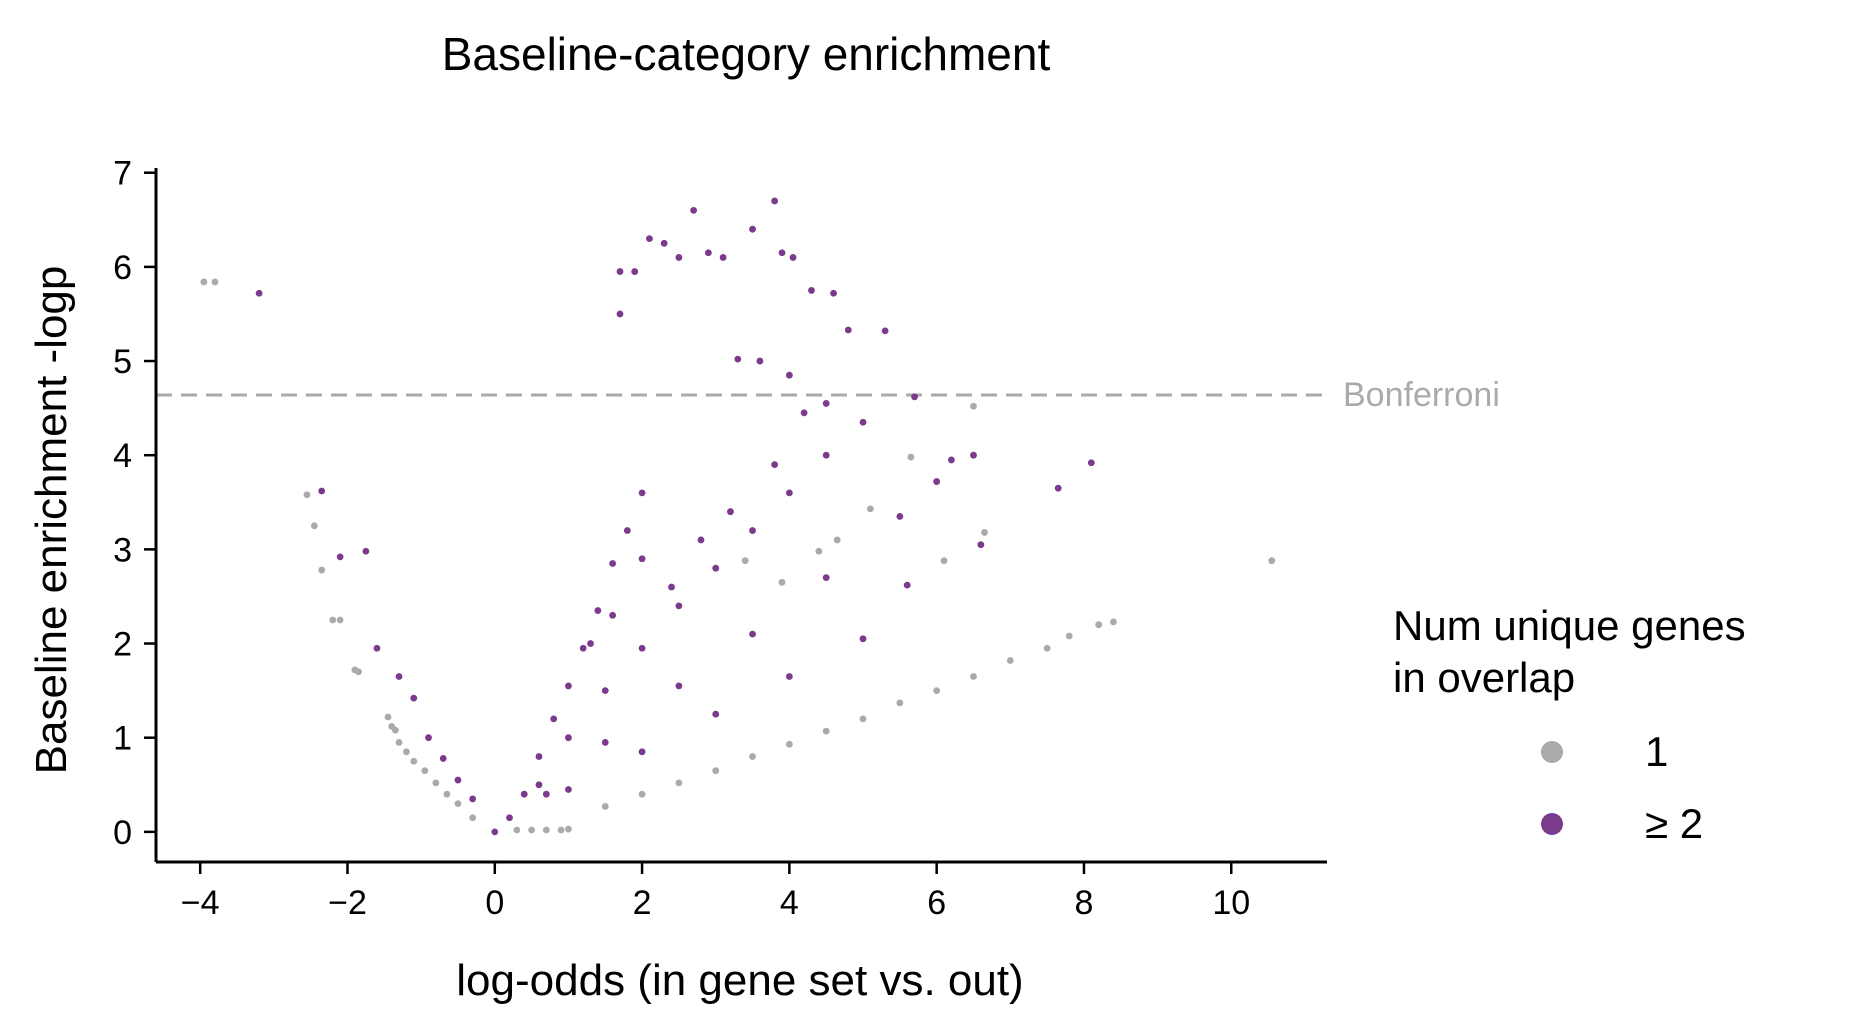 This screenshot has height=1035, width=1855. I want to click on x-tick-label: 2, so click(642, 903).